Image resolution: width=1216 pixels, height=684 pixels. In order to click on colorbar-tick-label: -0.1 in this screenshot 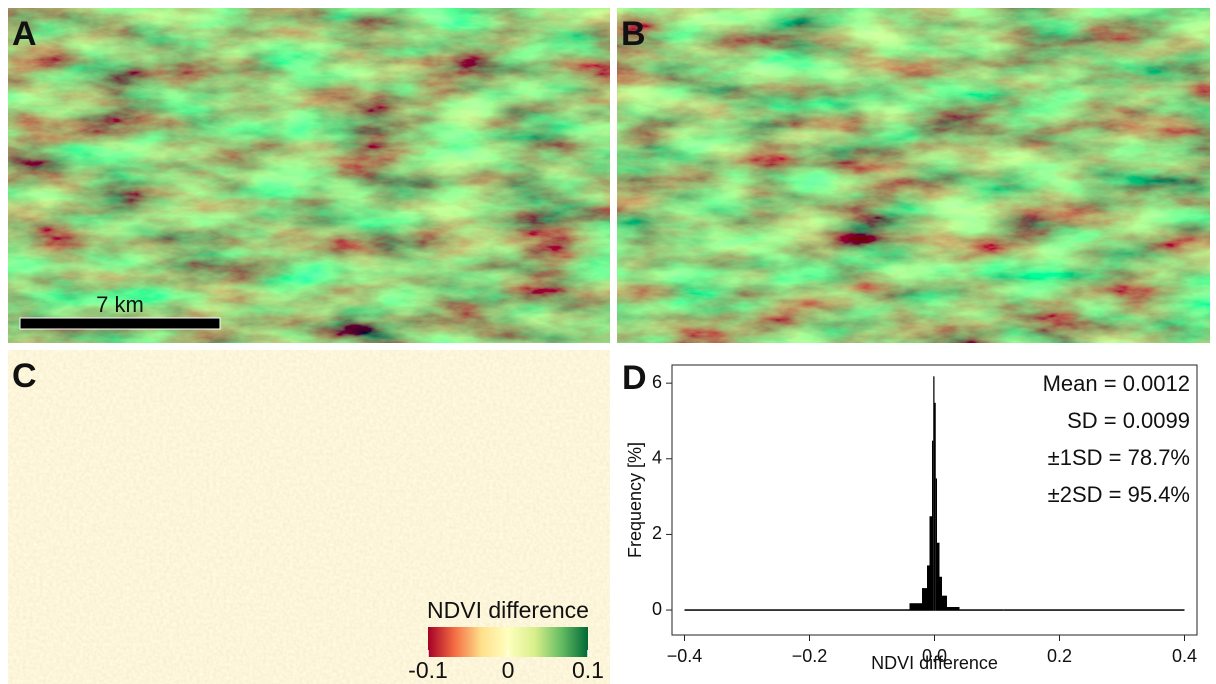, I will do `click(428, 670)`.